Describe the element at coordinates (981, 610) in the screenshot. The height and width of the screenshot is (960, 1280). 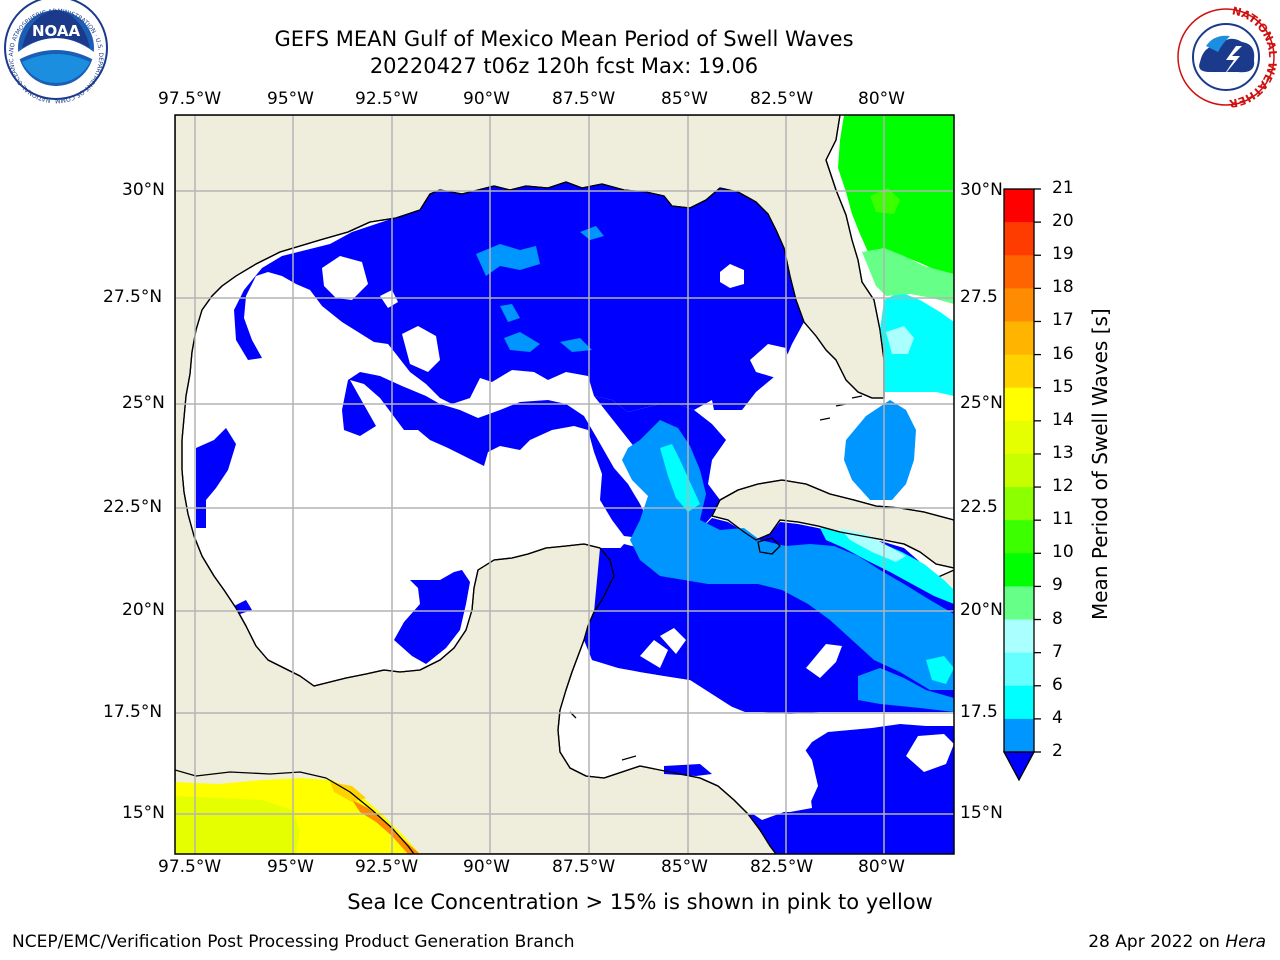
I see `lat-label-right-20n: 20°N` at that location.